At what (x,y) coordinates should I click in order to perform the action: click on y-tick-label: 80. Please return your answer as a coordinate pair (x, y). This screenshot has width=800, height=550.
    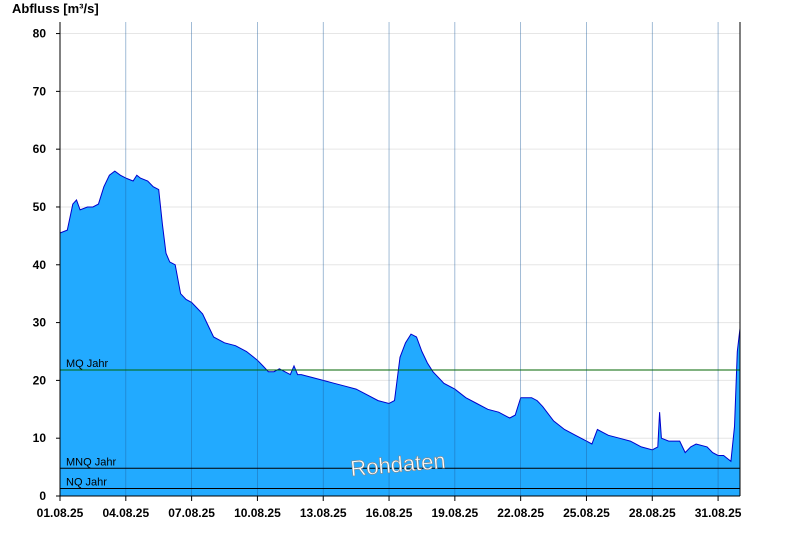
    Looking at the image, I should click on (40, 34).